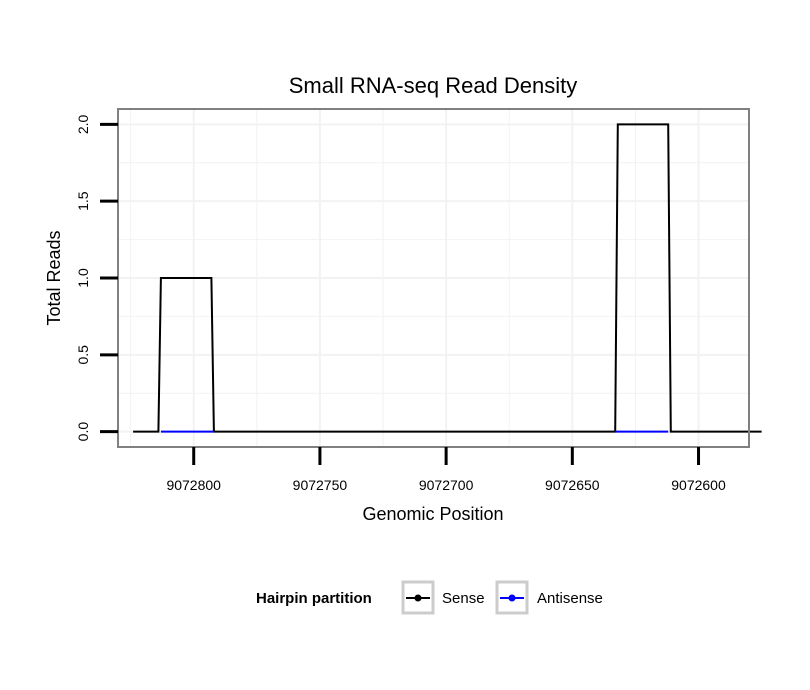 This screenshot has height=690, width=810. Describe the element at coordinates (446, 485) in the screenshot. I see `x-tick-label-2: 9072700` at that location.